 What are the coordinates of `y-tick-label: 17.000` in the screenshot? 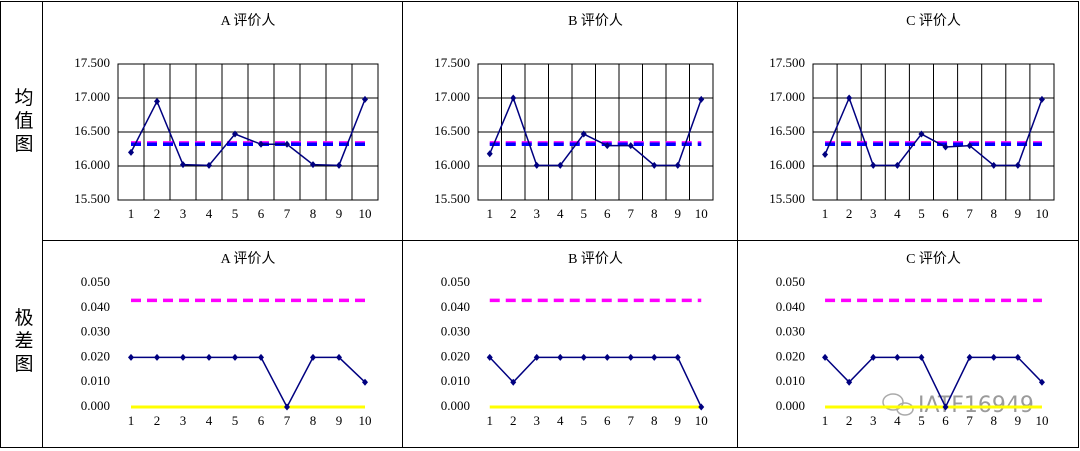 It's located at (452, 96).